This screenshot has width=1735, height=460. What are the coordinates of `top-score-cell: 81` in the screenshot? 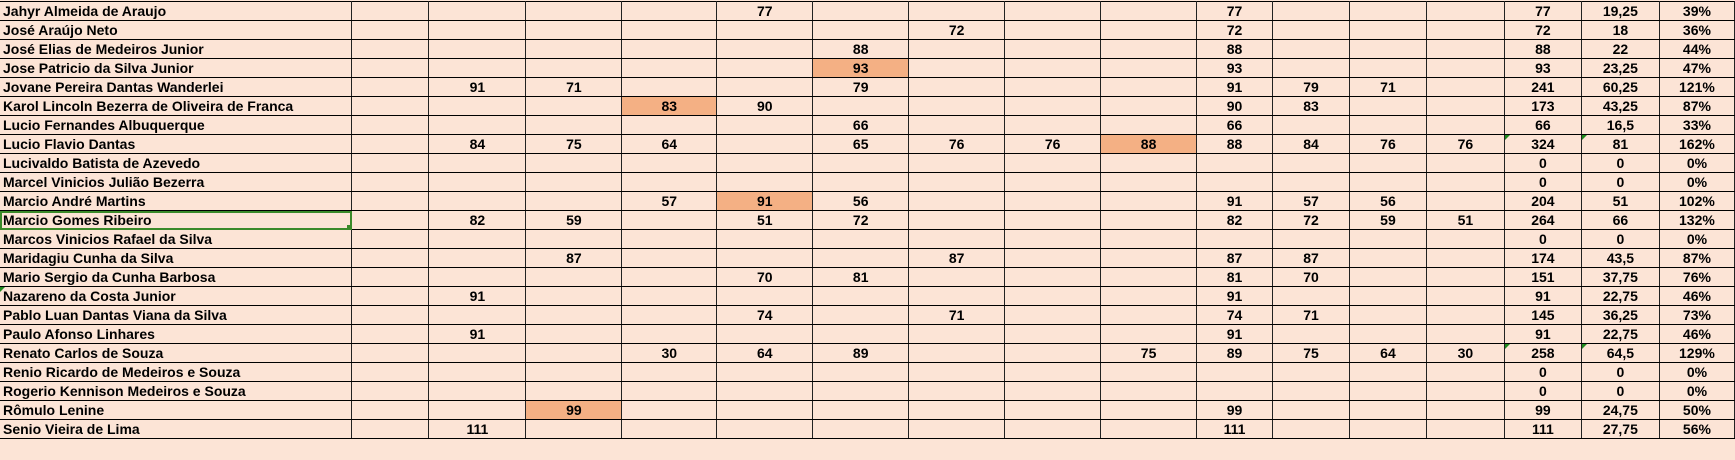 It's located at (1235, 277).